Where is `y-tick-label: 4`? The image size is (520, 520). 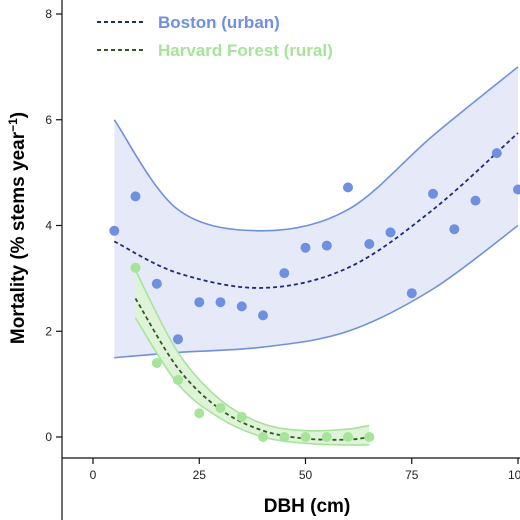 y-tick-label: 4 is located at coordinates (48, 226).